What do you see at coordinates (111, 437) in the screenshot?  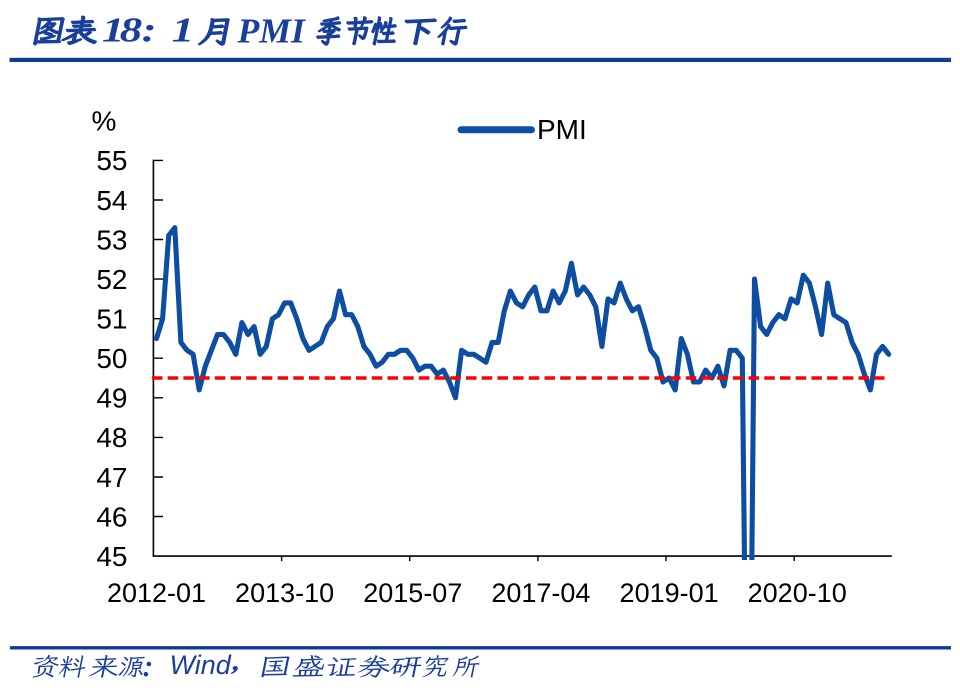 I see `svg-text: 48` at bounding box center [111, 437].